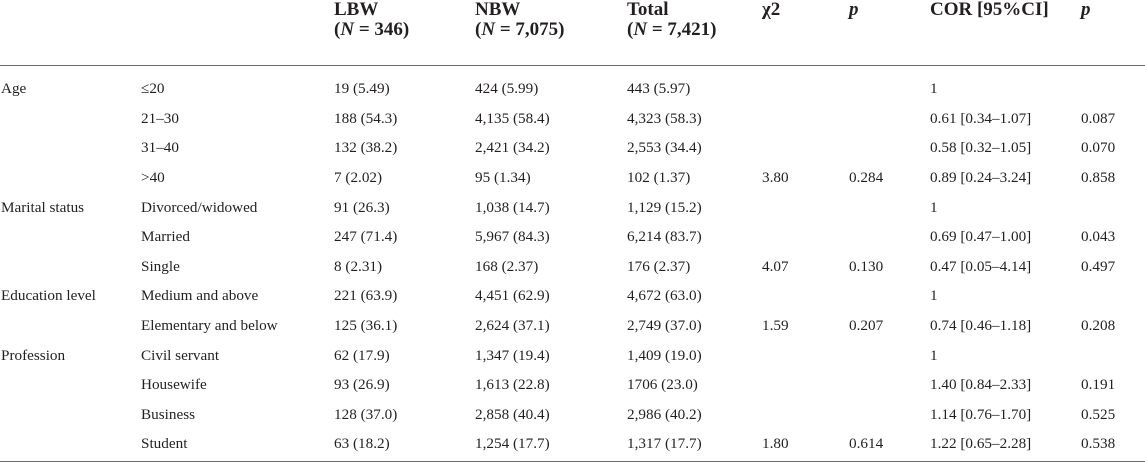  Describe the element at coordinates (981, 237) in the screenshot. I see `cell-cor: 0.69 [0.47–1.00]` at that location.